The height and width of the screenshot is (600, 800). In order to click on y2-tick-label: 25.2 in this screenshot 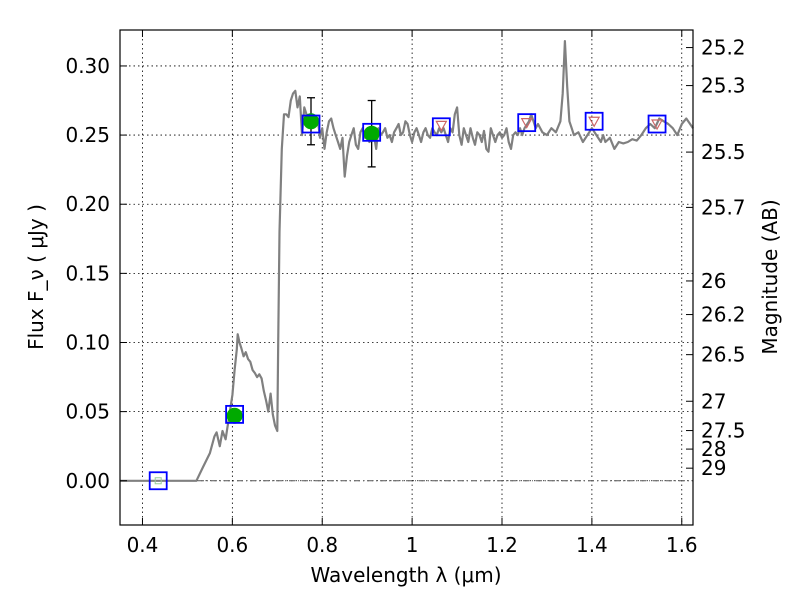, I will do `click(723, 48)`.